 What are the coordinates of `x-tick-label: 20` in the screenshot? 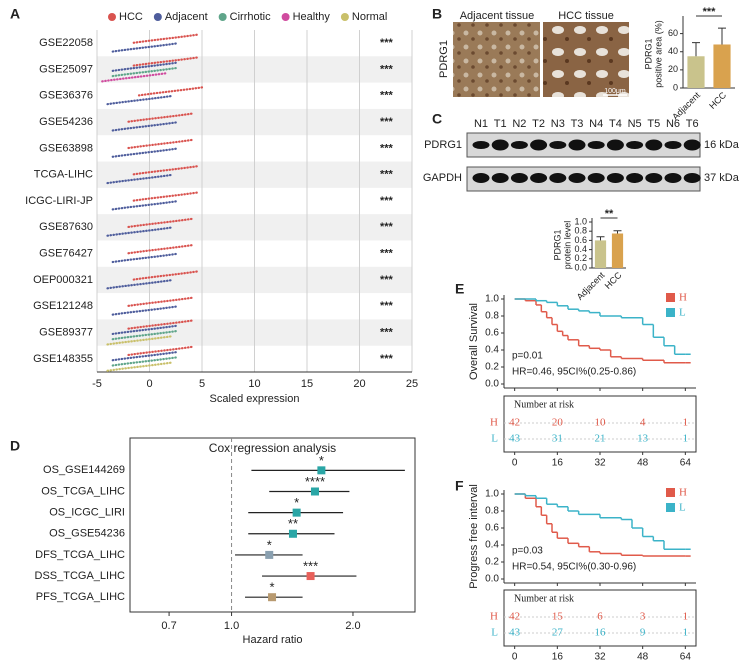 It's located at (359, 384).